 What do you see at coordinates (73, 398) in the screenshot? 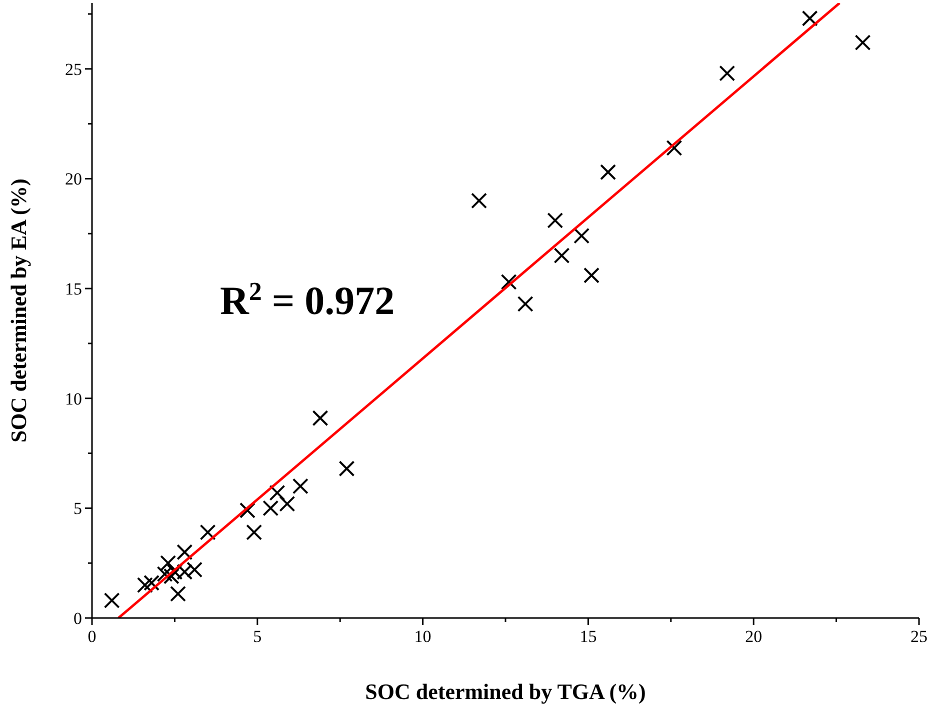
I see `y-tick-label: 10` at bounding box center [73, 398].